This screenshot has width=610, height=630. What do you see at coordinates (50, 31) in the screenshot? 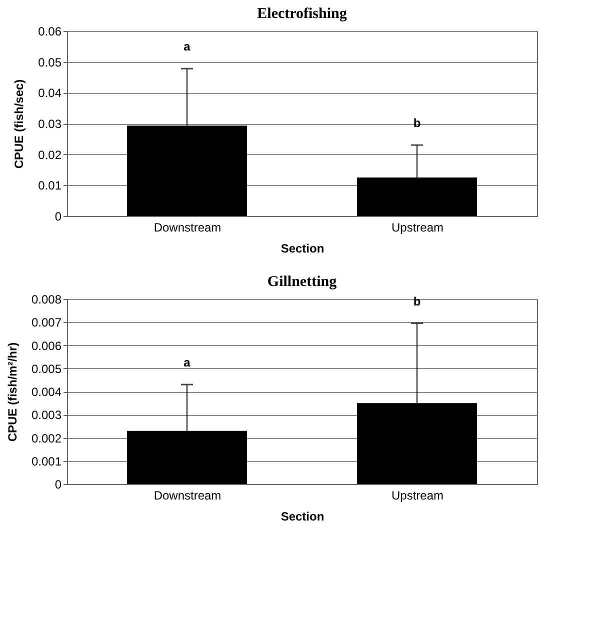
I see `y-tick-label: 0.06` at bounding box center [50, 31].